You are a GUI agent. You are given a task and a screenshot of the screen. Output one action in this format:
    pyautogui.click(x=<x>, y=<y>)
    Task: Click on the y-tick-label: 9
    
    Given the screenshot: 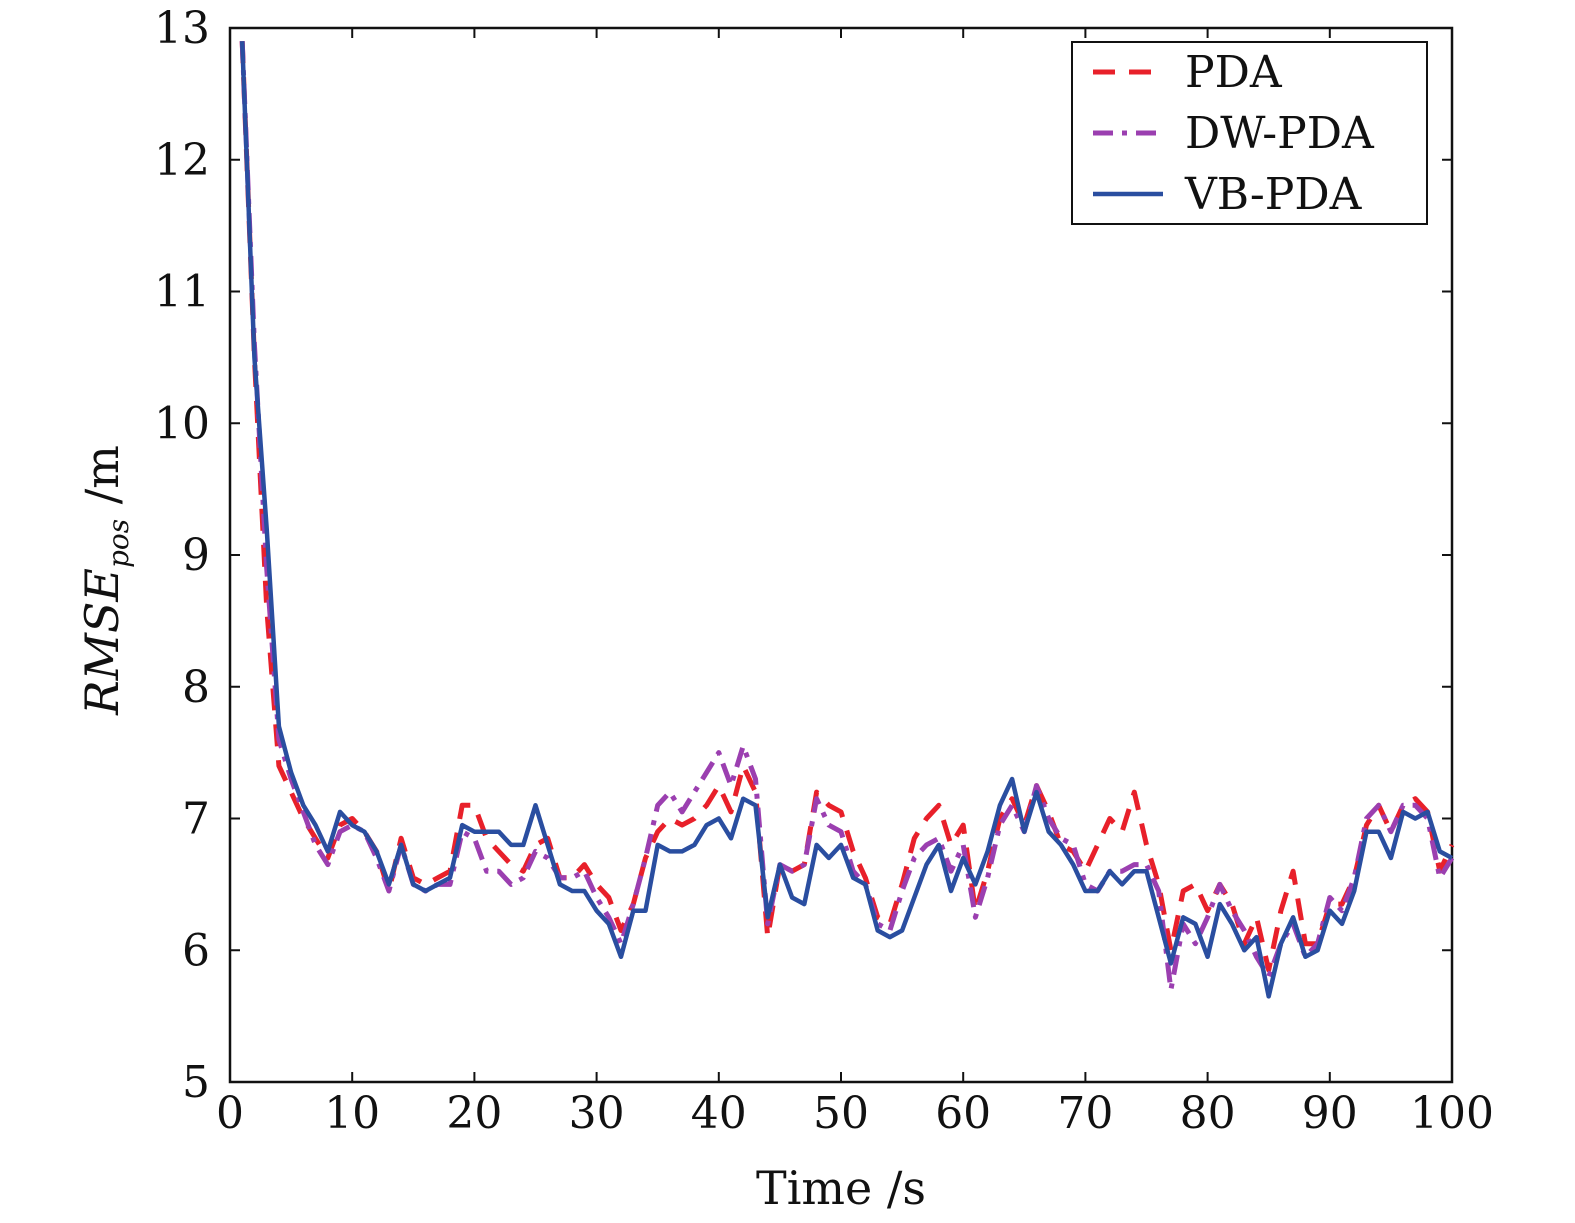 What is the action you would take?
    pyautogui.click(x=196, y=555)
    